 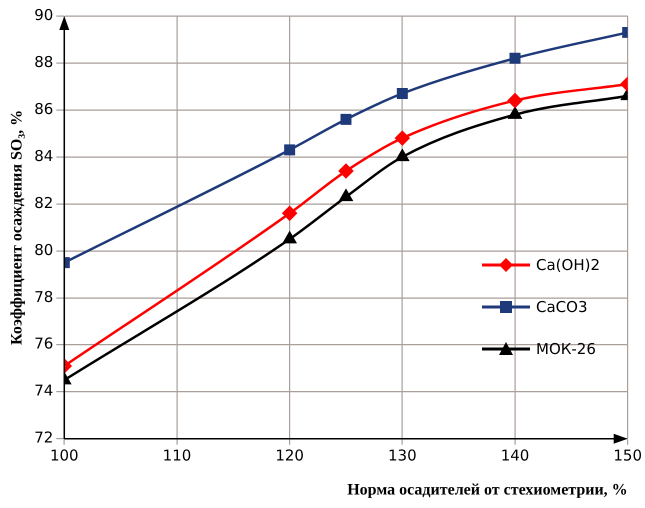 I want to click on y-tick-label: 72, so click(x=44, y=437).